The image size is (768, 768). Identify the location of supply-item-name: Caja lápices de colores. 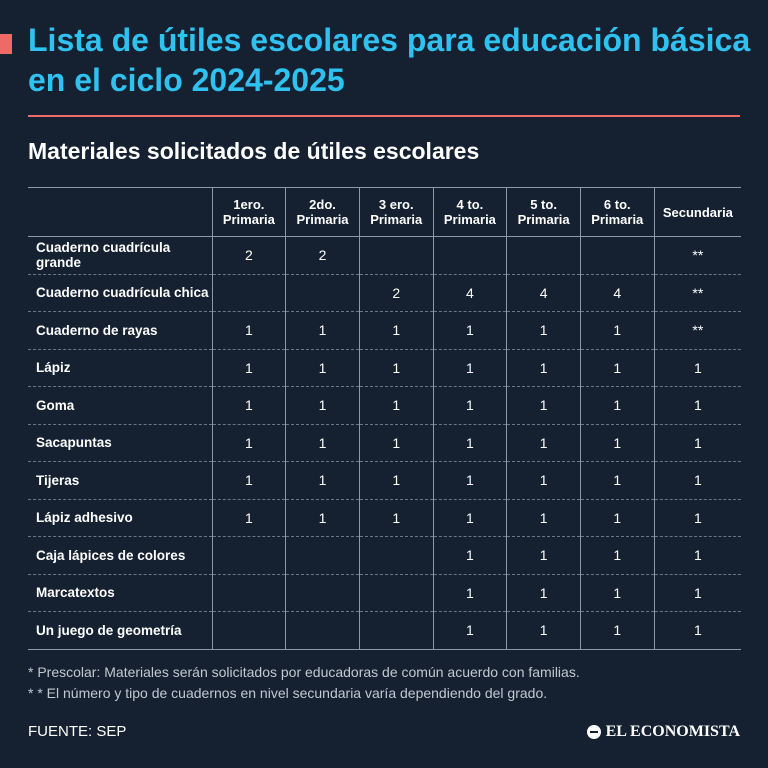
(120, 555).